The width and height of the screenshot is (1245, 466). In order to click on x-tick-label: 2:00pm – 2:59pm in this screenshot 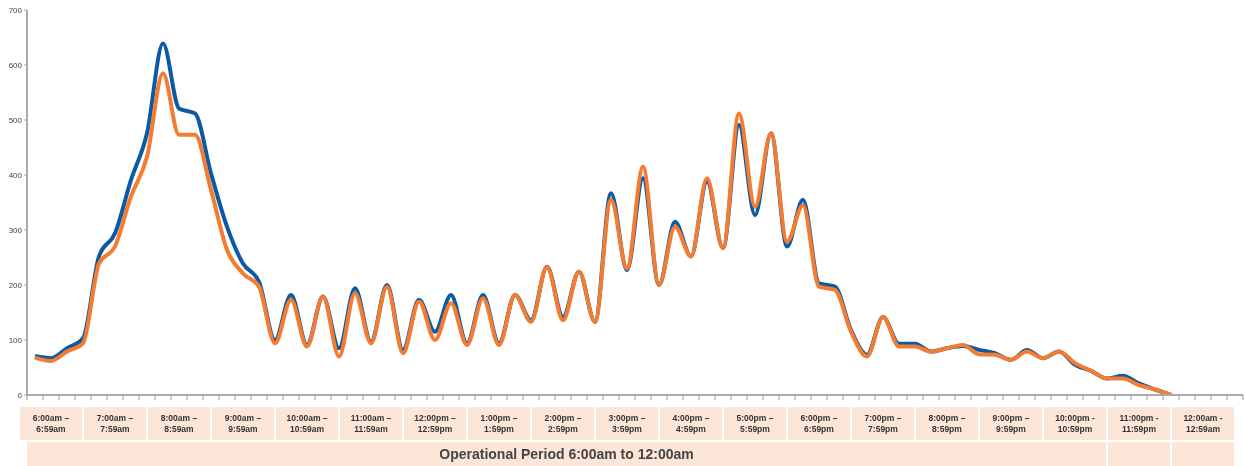, I will do `click(563, 423)`.